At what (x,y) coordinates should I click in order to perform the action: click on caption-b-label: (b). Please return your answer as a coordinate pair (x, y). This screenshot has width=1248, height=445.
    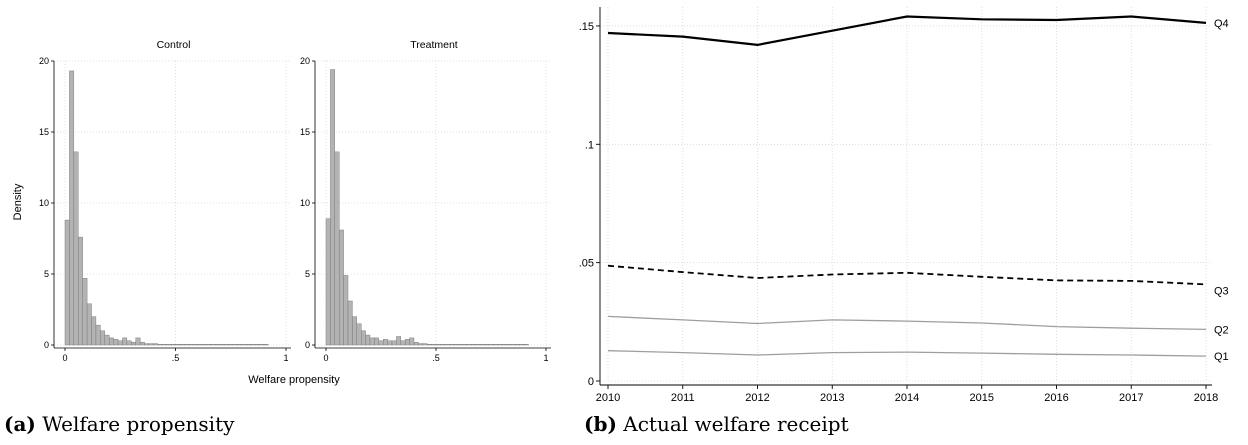
    Looking at the image, I should click on (600, 424).